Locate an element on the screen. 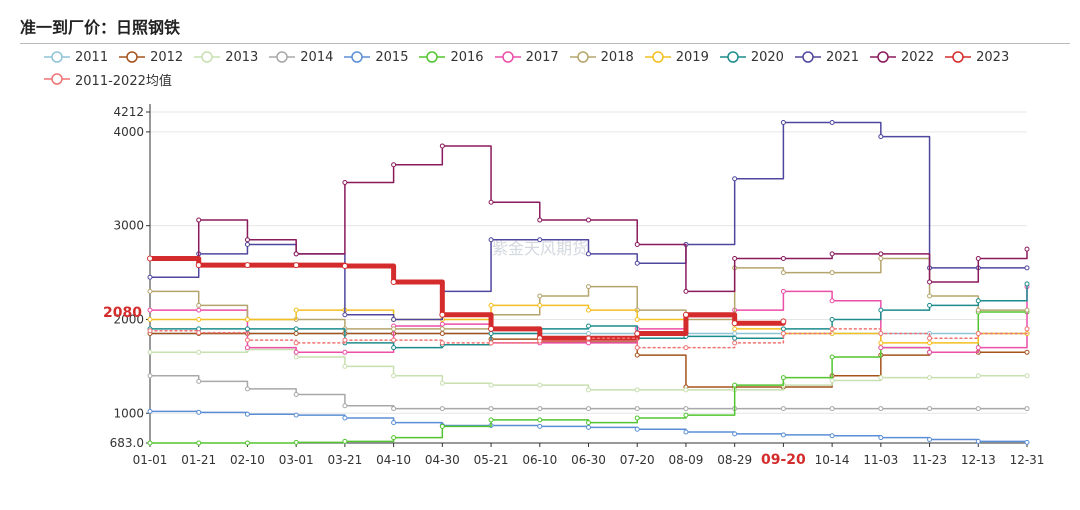  legend-label: 2021 is located at coordinates (842, 57).